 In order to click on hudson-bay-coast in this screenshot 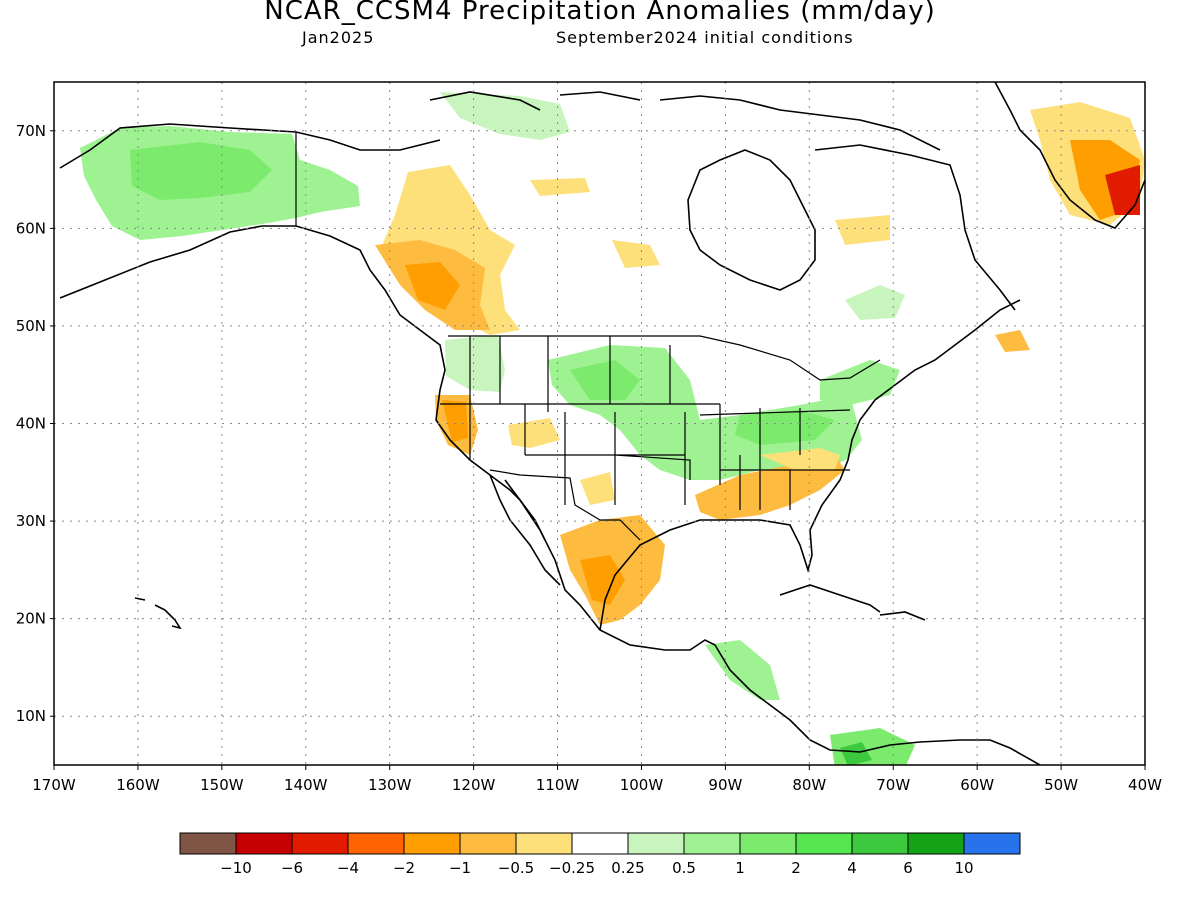, I will do `click(751, 220)`.